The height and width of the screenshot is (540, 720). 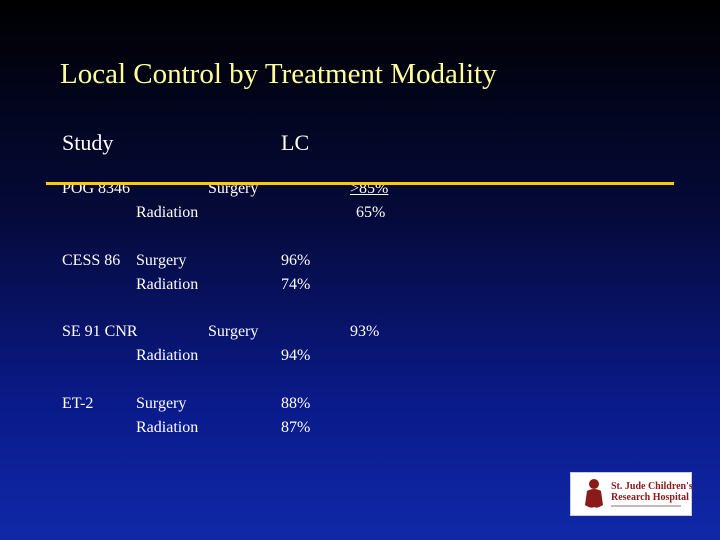 I want to click on row-lc-radiation-se91cnr: 94%, so click(x=296, y=355).